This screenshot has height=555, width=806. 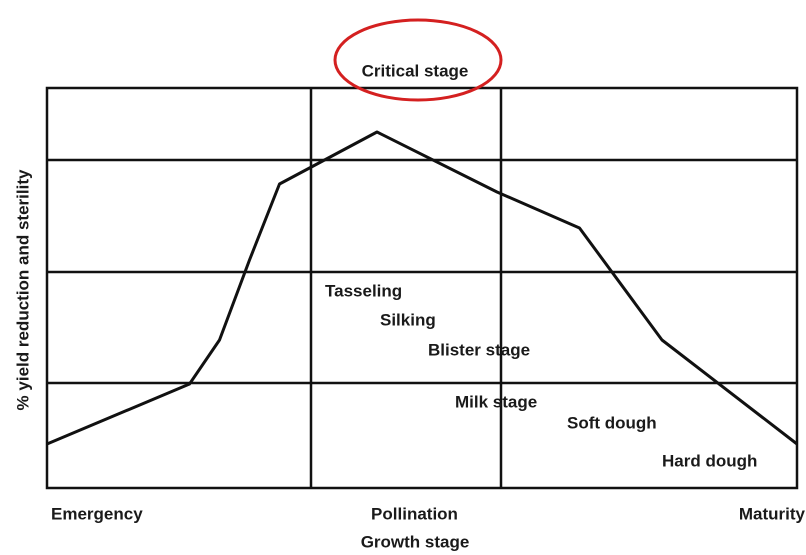 I want to click on y-axis-label: % yield reduction and sterility, so click(x=22, y=289).